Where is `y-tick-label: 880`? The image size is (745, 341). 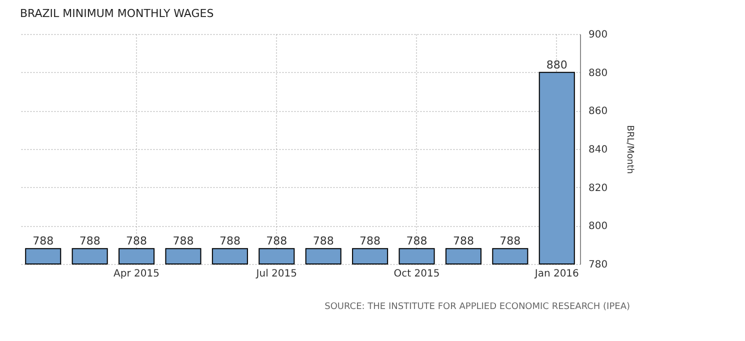 y-tick-label: 880 is located at coordinates (598, 73).